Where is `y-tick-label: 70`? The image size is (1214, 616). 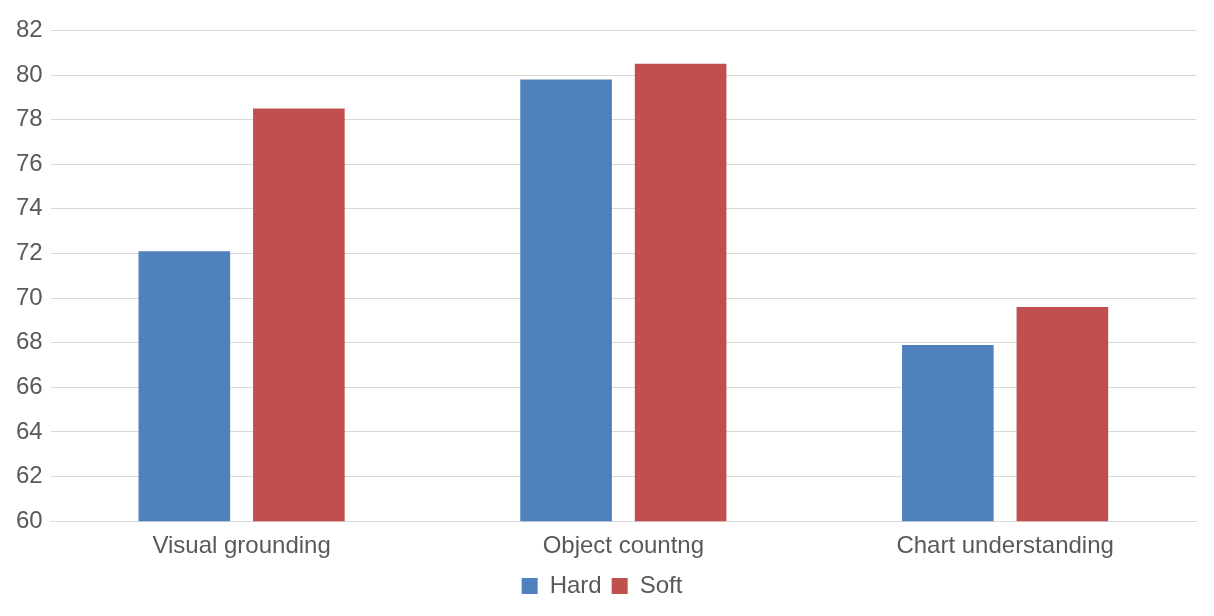 y-tick-label: 70 is located at coordinates (29, 296).